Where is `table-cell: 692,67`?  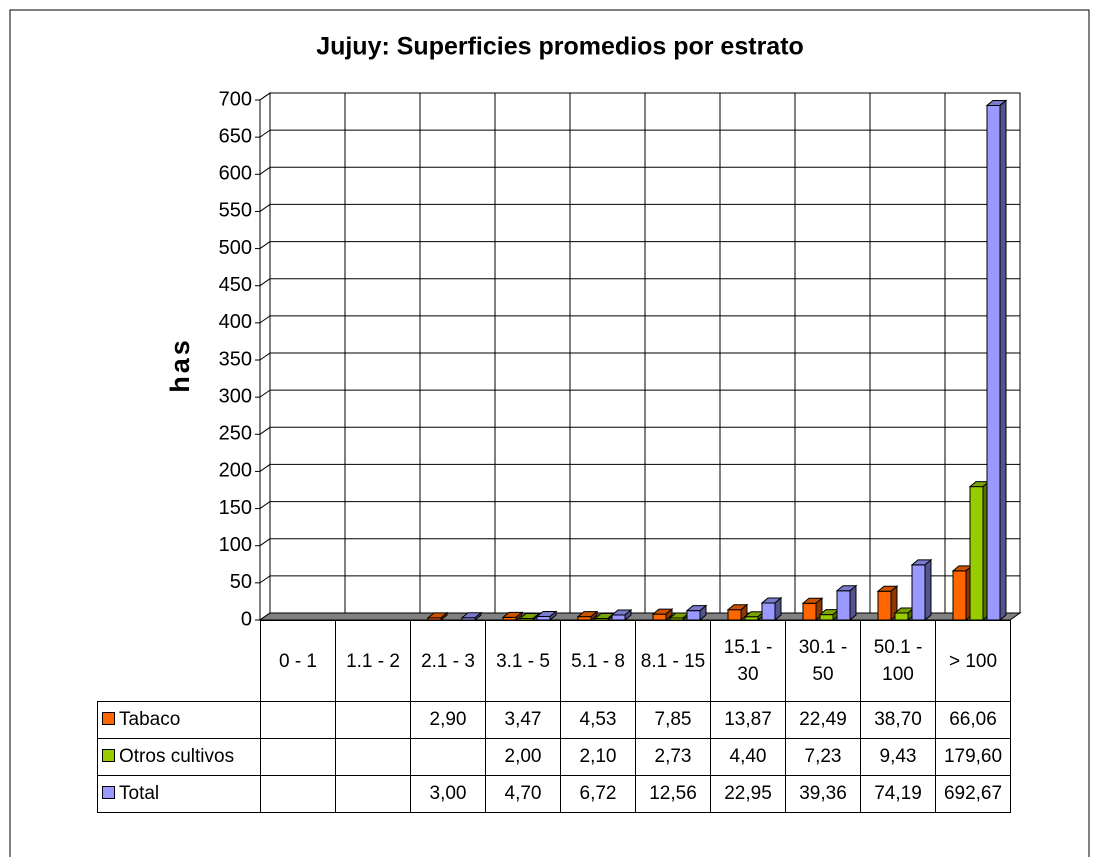 table-cell: 692,67 is located at coordinates (973, 794).